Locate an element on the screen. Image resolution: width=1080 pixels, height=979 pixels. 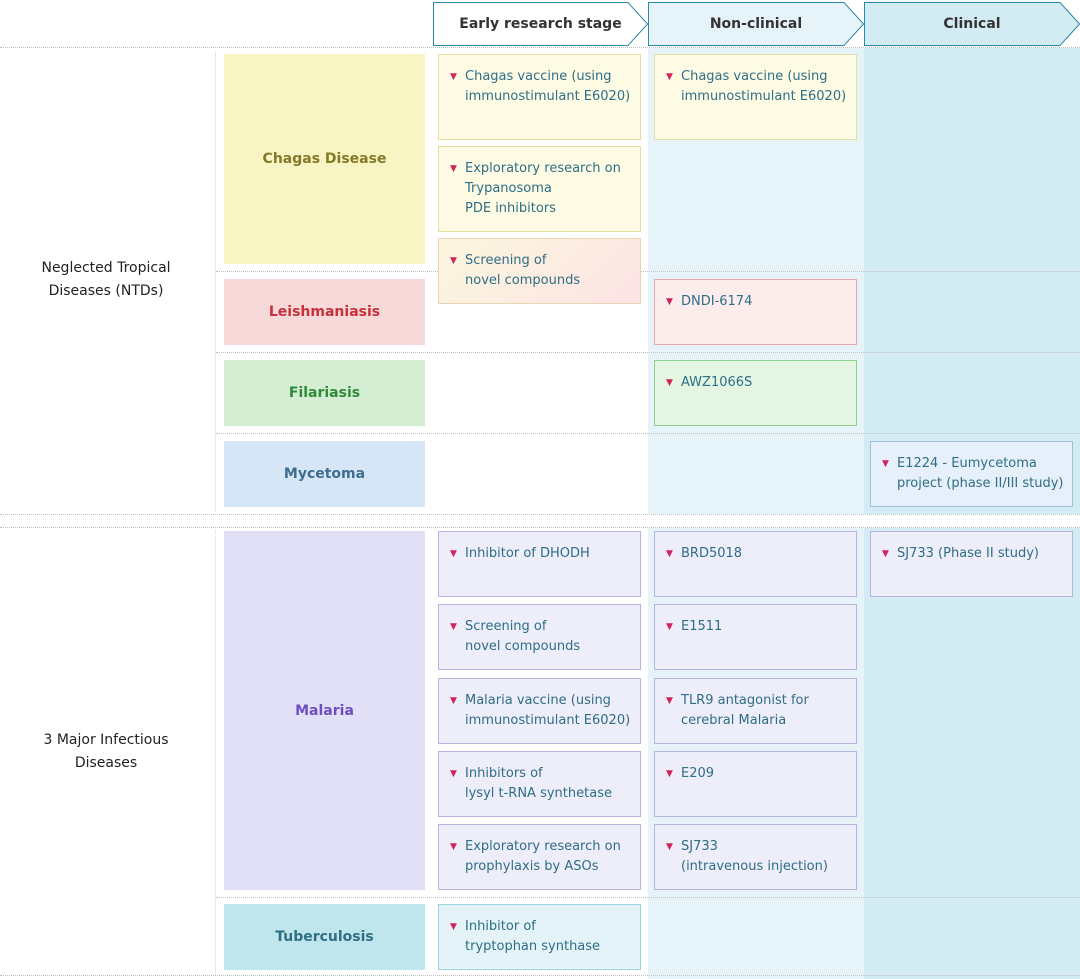
project-card: ▼ TLR9 antagonist for cerebral Malaria is located at coordinates (755, 711).